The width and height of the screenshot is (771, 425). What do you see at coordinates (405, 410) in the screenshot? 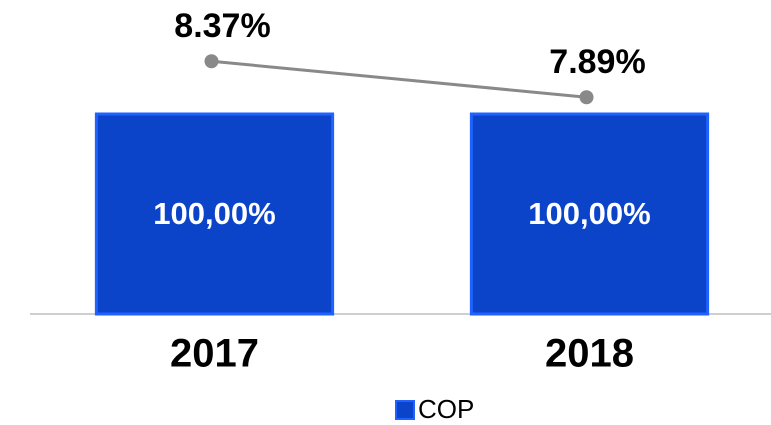
I see `legend-swatch` at bounding box center [405, 410].